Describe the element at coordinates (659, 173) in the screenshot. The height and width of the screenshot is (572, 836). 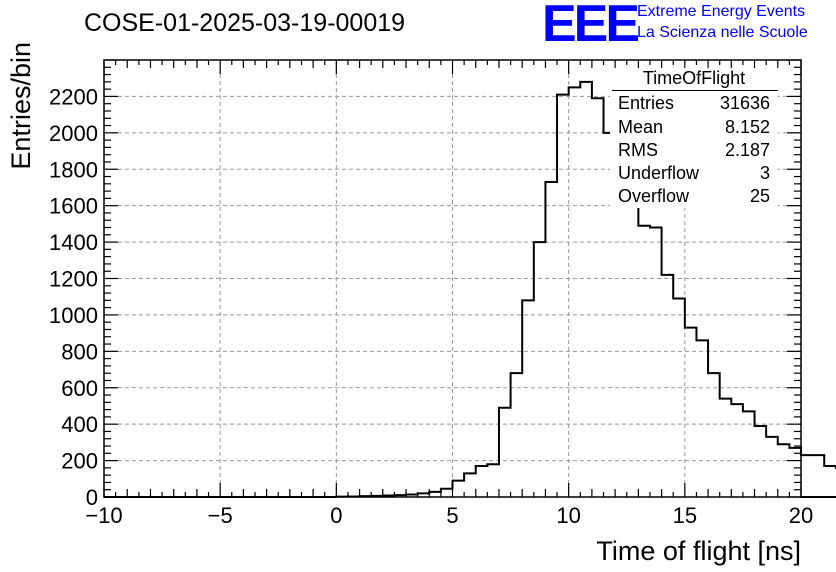
I see `stat-label: Underflow` at that location.